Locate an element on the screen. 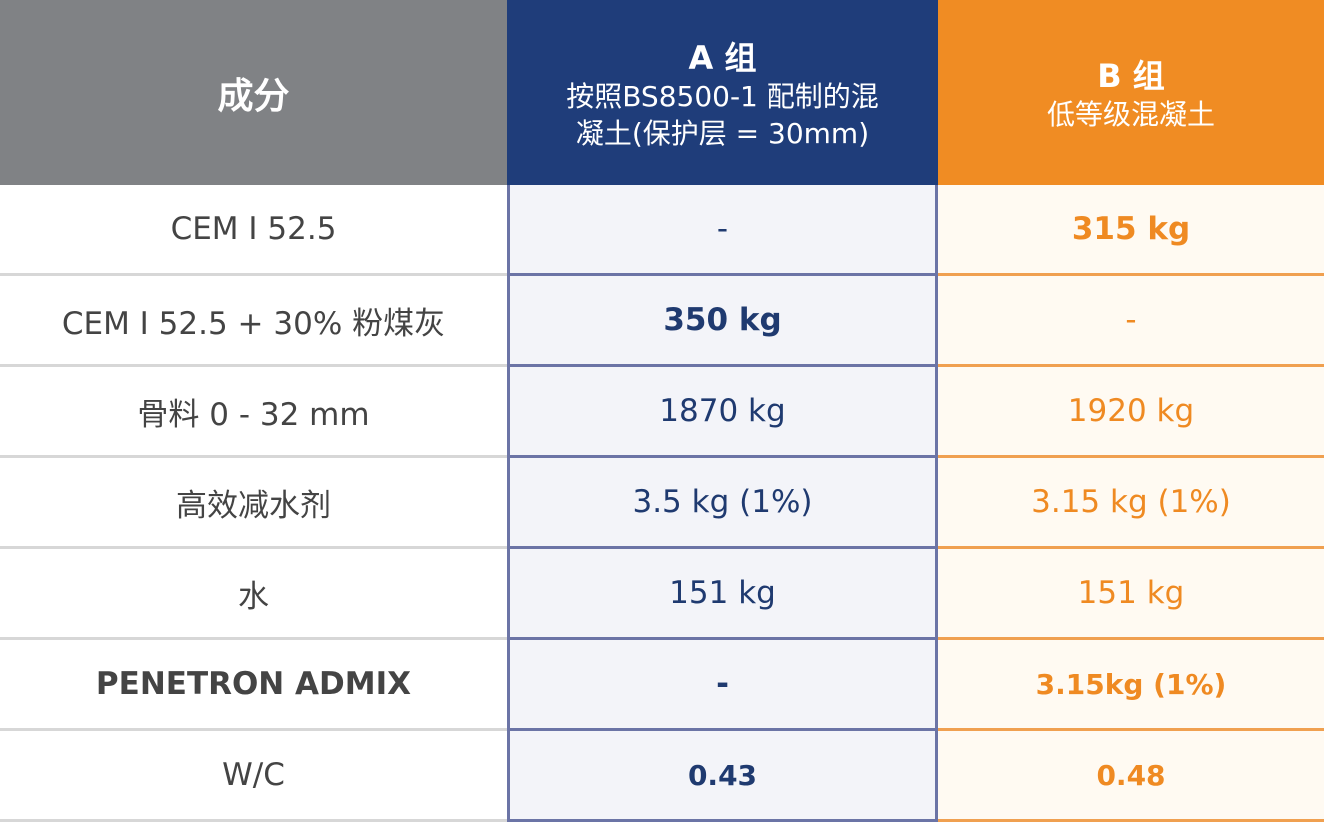 This screenshot has width=1324, height=822. header-title: A 组 is located at coordinates (722, 58).